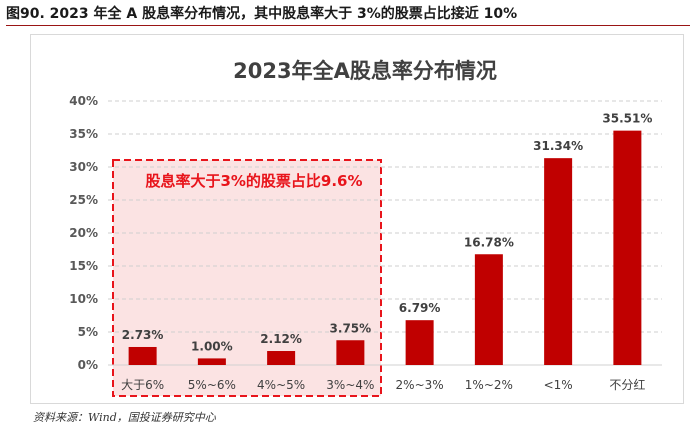 The width and height of the screenshot is (695, 434). What do you see at coordinates (88, 365) in the screenshot?
I see `y-tick-label: 0%` at bounding box center [88, 365].